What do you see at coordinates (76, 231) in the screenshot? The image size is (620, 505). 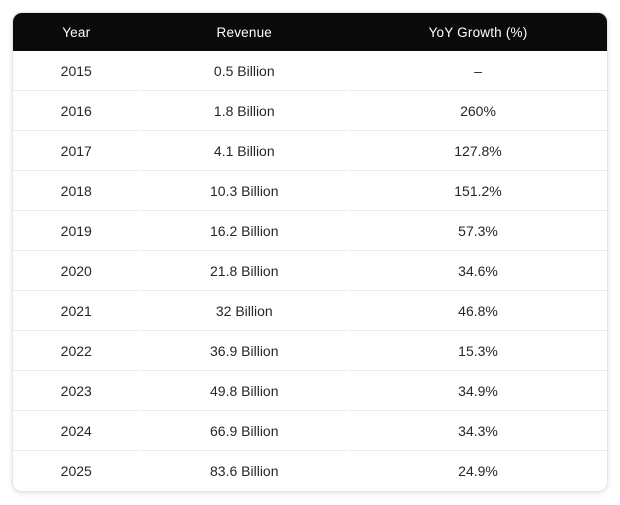 I see `cell-year: 2019` at bounding box center [76, 231].